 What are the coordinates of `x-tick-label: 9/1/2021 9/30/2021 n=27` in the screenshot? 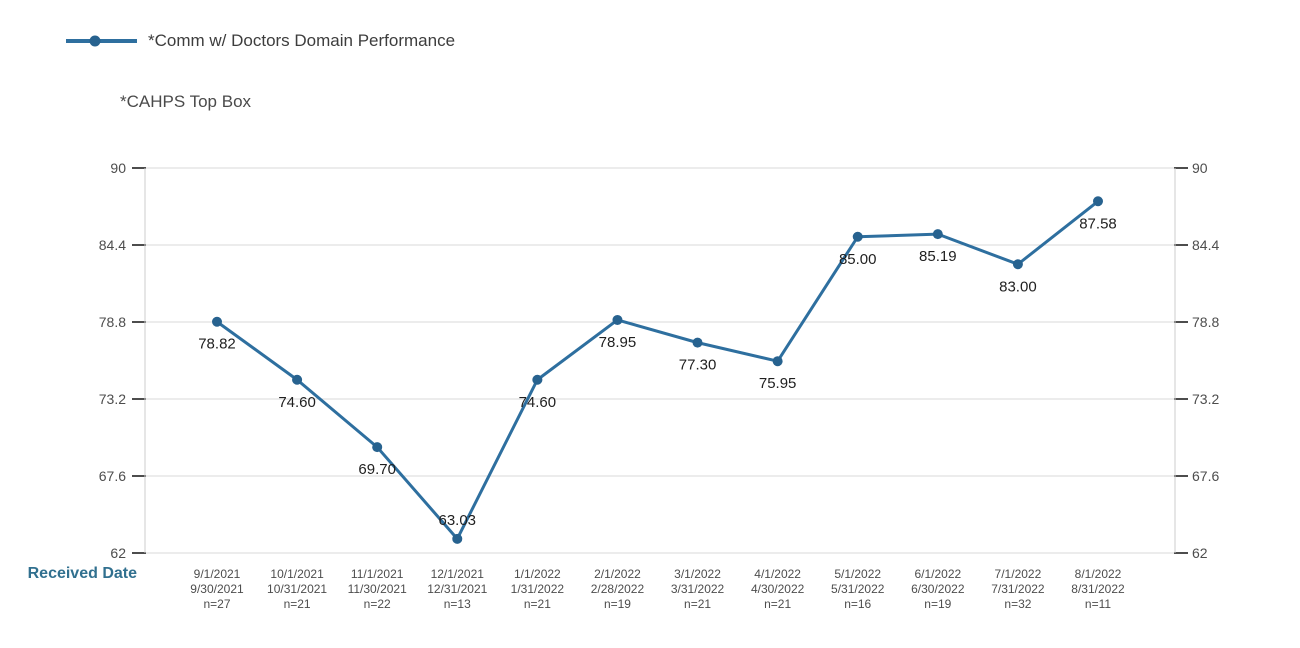 It's located at (217, 589).